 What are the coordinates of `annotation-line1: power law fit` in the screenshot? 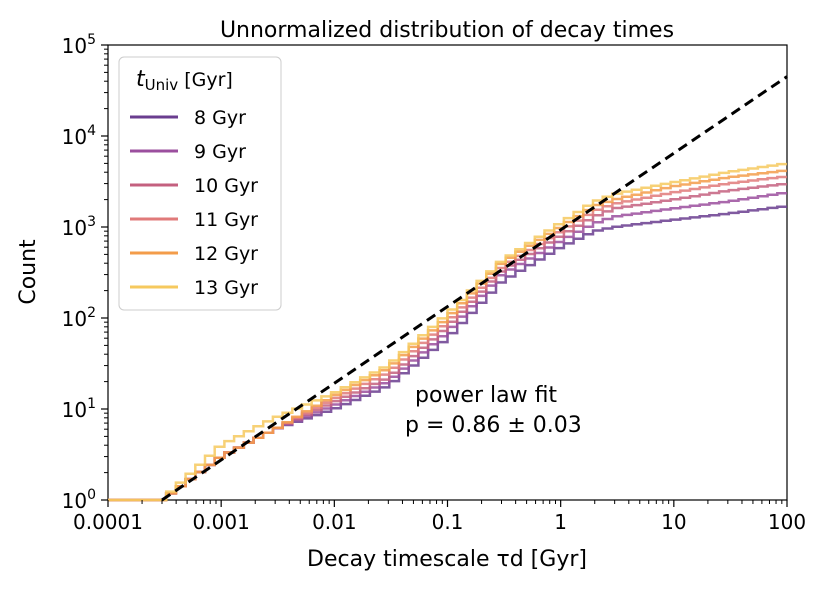 It's located at (486, 395).